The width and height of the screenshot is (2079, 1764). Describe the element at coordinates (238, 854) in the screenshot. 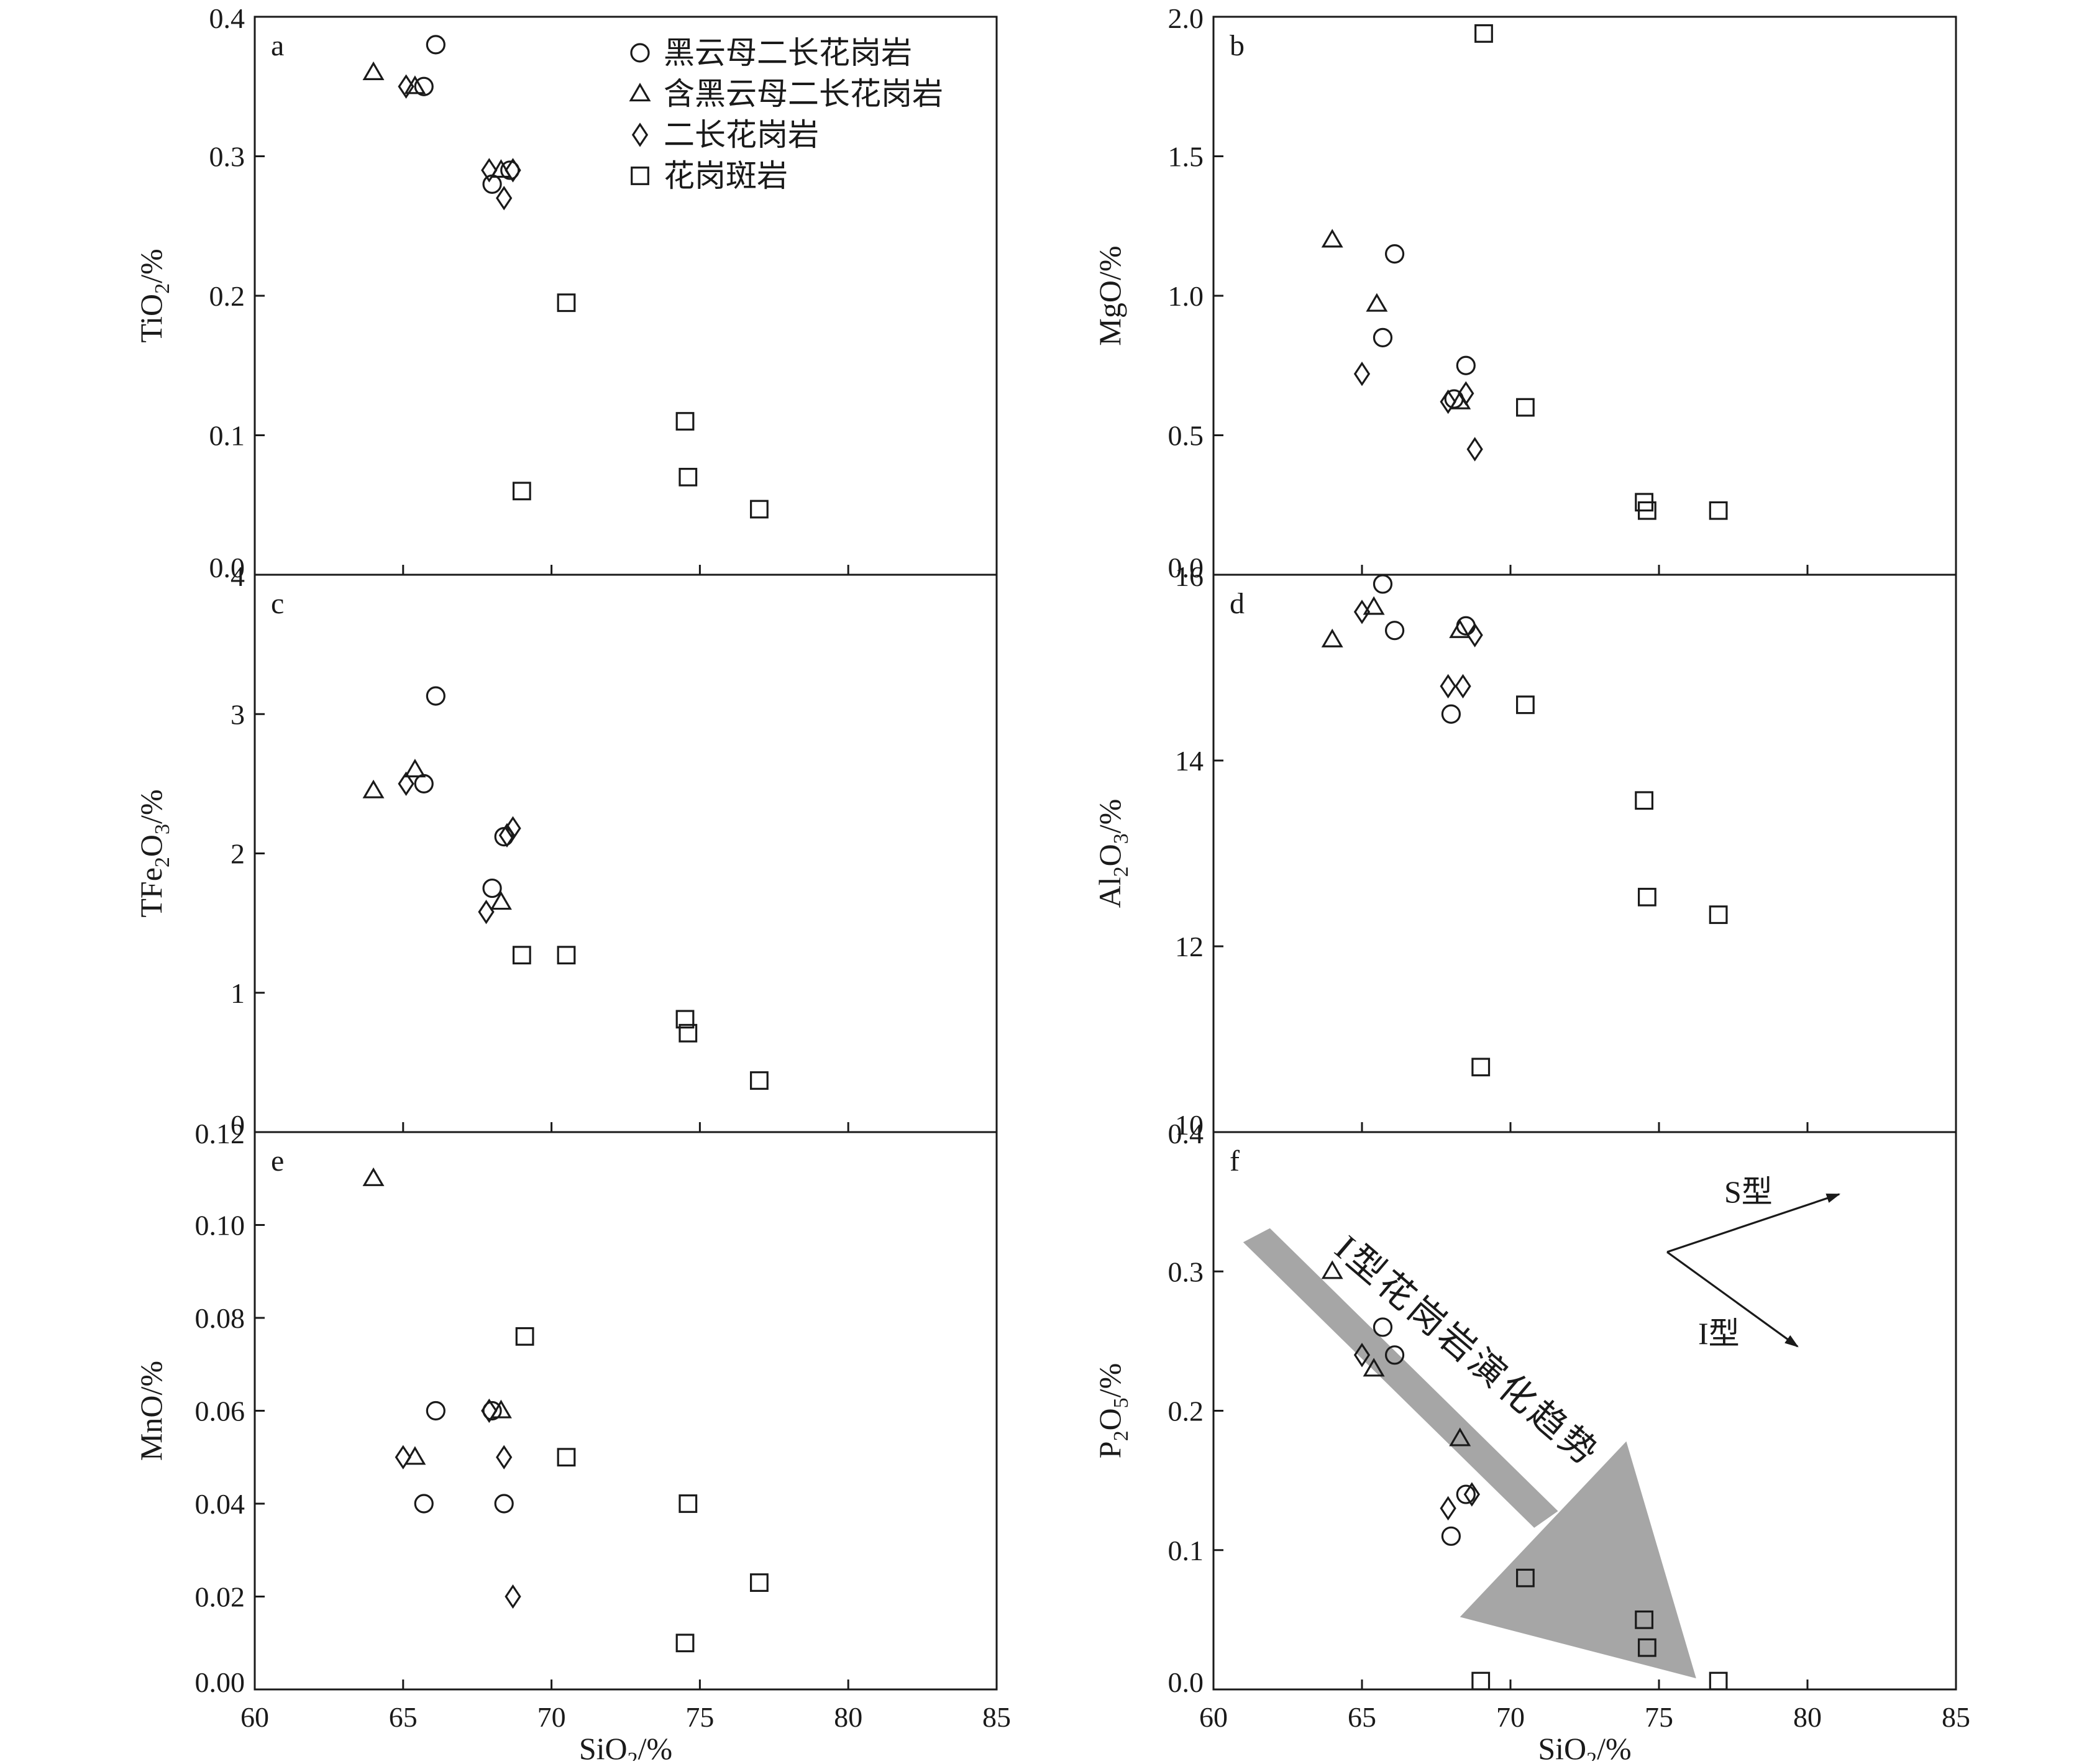

I see `y-tick-label: 2` at that location.